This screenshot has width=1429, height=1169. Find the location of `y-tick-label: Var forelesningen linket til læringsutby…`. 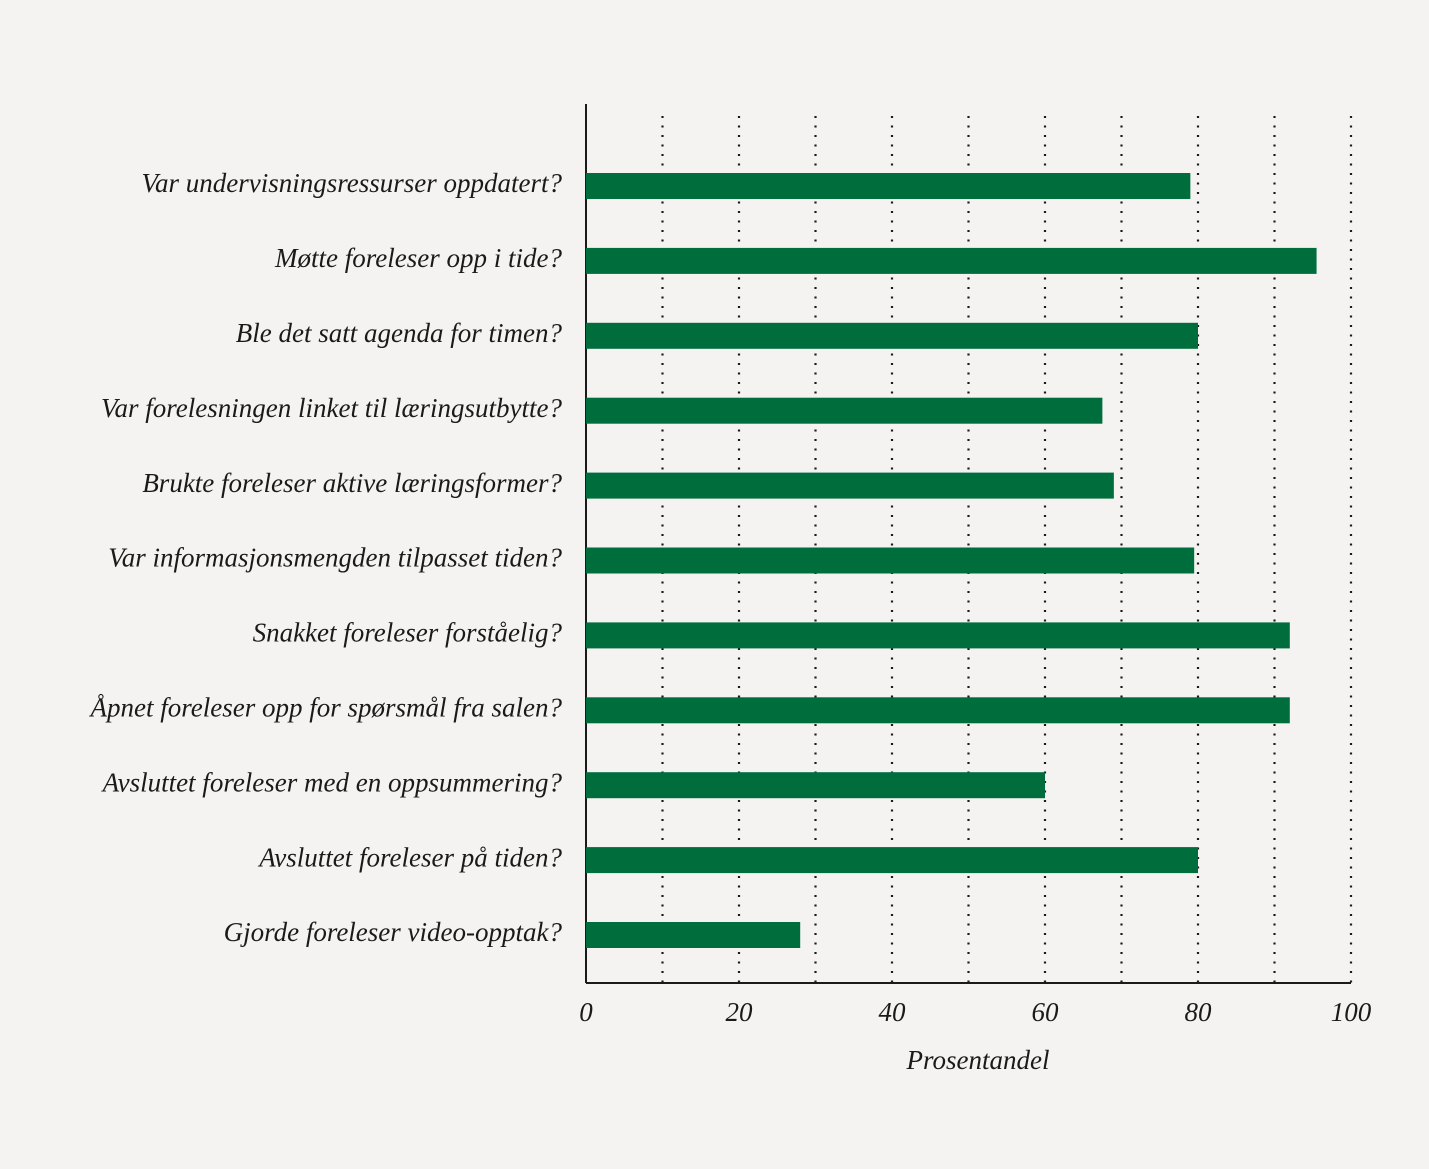

y-tick-label: Var forelesningen linket til læringsutby… is located at coordinates (331, 408).